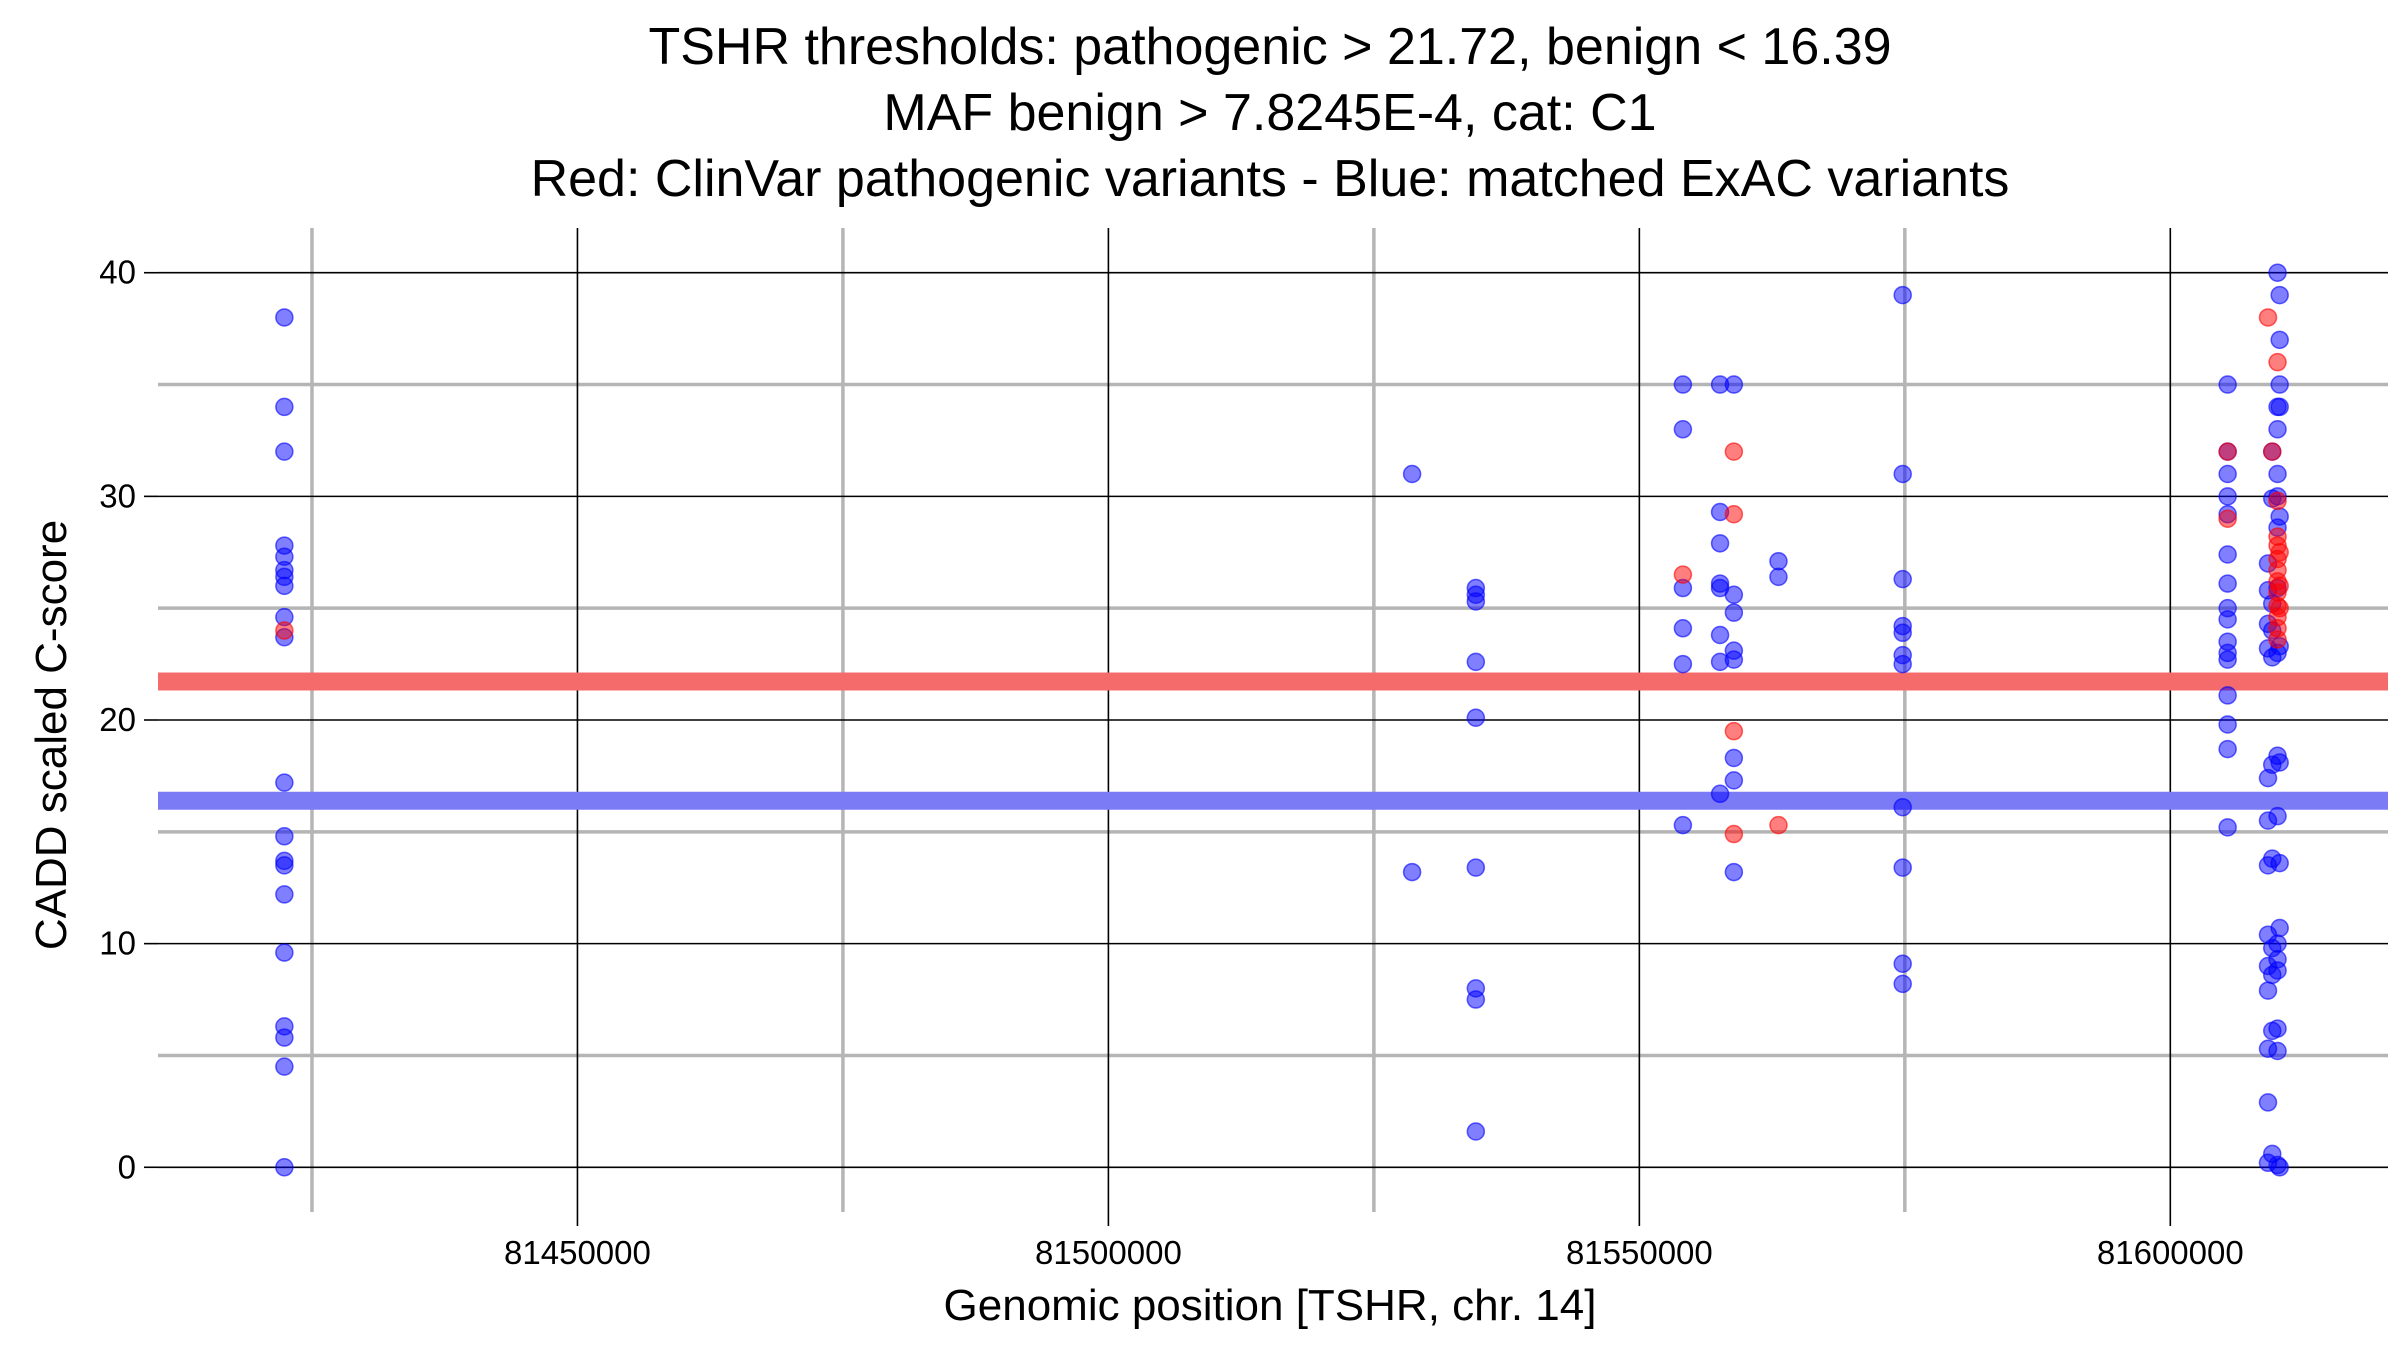  Describe the element at coordinates (1270, 1305) in the screenshot. I see `x-axis-label: Genomic position [TSHR, chr. 14]` at that location.